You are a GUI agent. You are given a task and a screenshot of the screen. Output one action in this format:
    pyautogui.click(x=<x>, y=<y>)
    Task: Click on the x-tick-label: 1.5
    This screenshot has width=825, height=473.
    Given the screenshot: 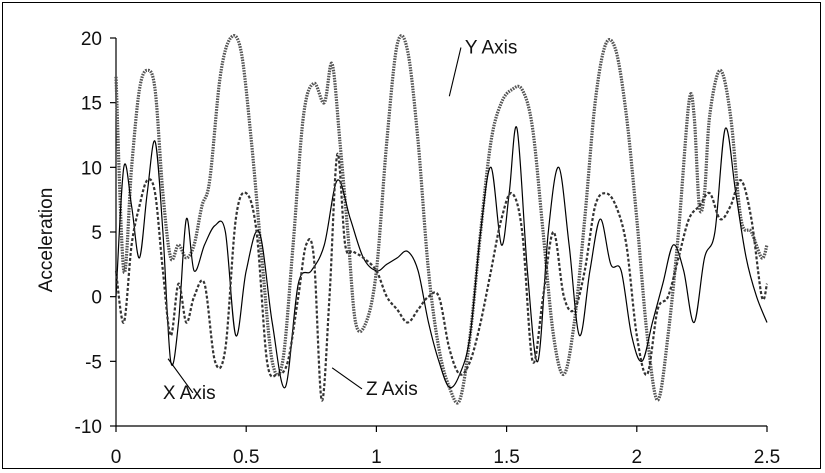 What is the action you would take?
    pyautogui.click(x=506, y=457)
    